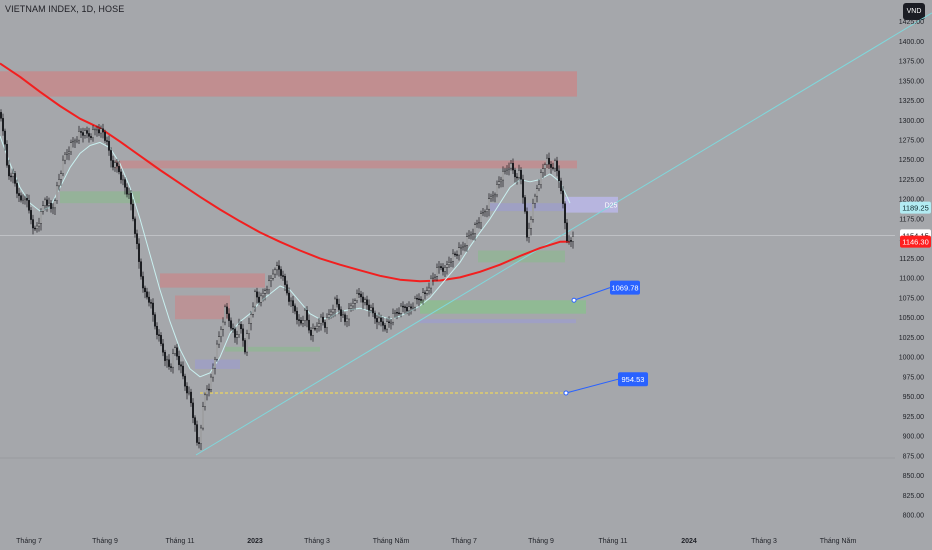 Image resolution: width=932 pixels, height=550 pixels. Describe the element at coordinates (65, 9) in the screenshot. I see `chart-title: VIETNAM INDEX, 1D, HOSE` at that location.